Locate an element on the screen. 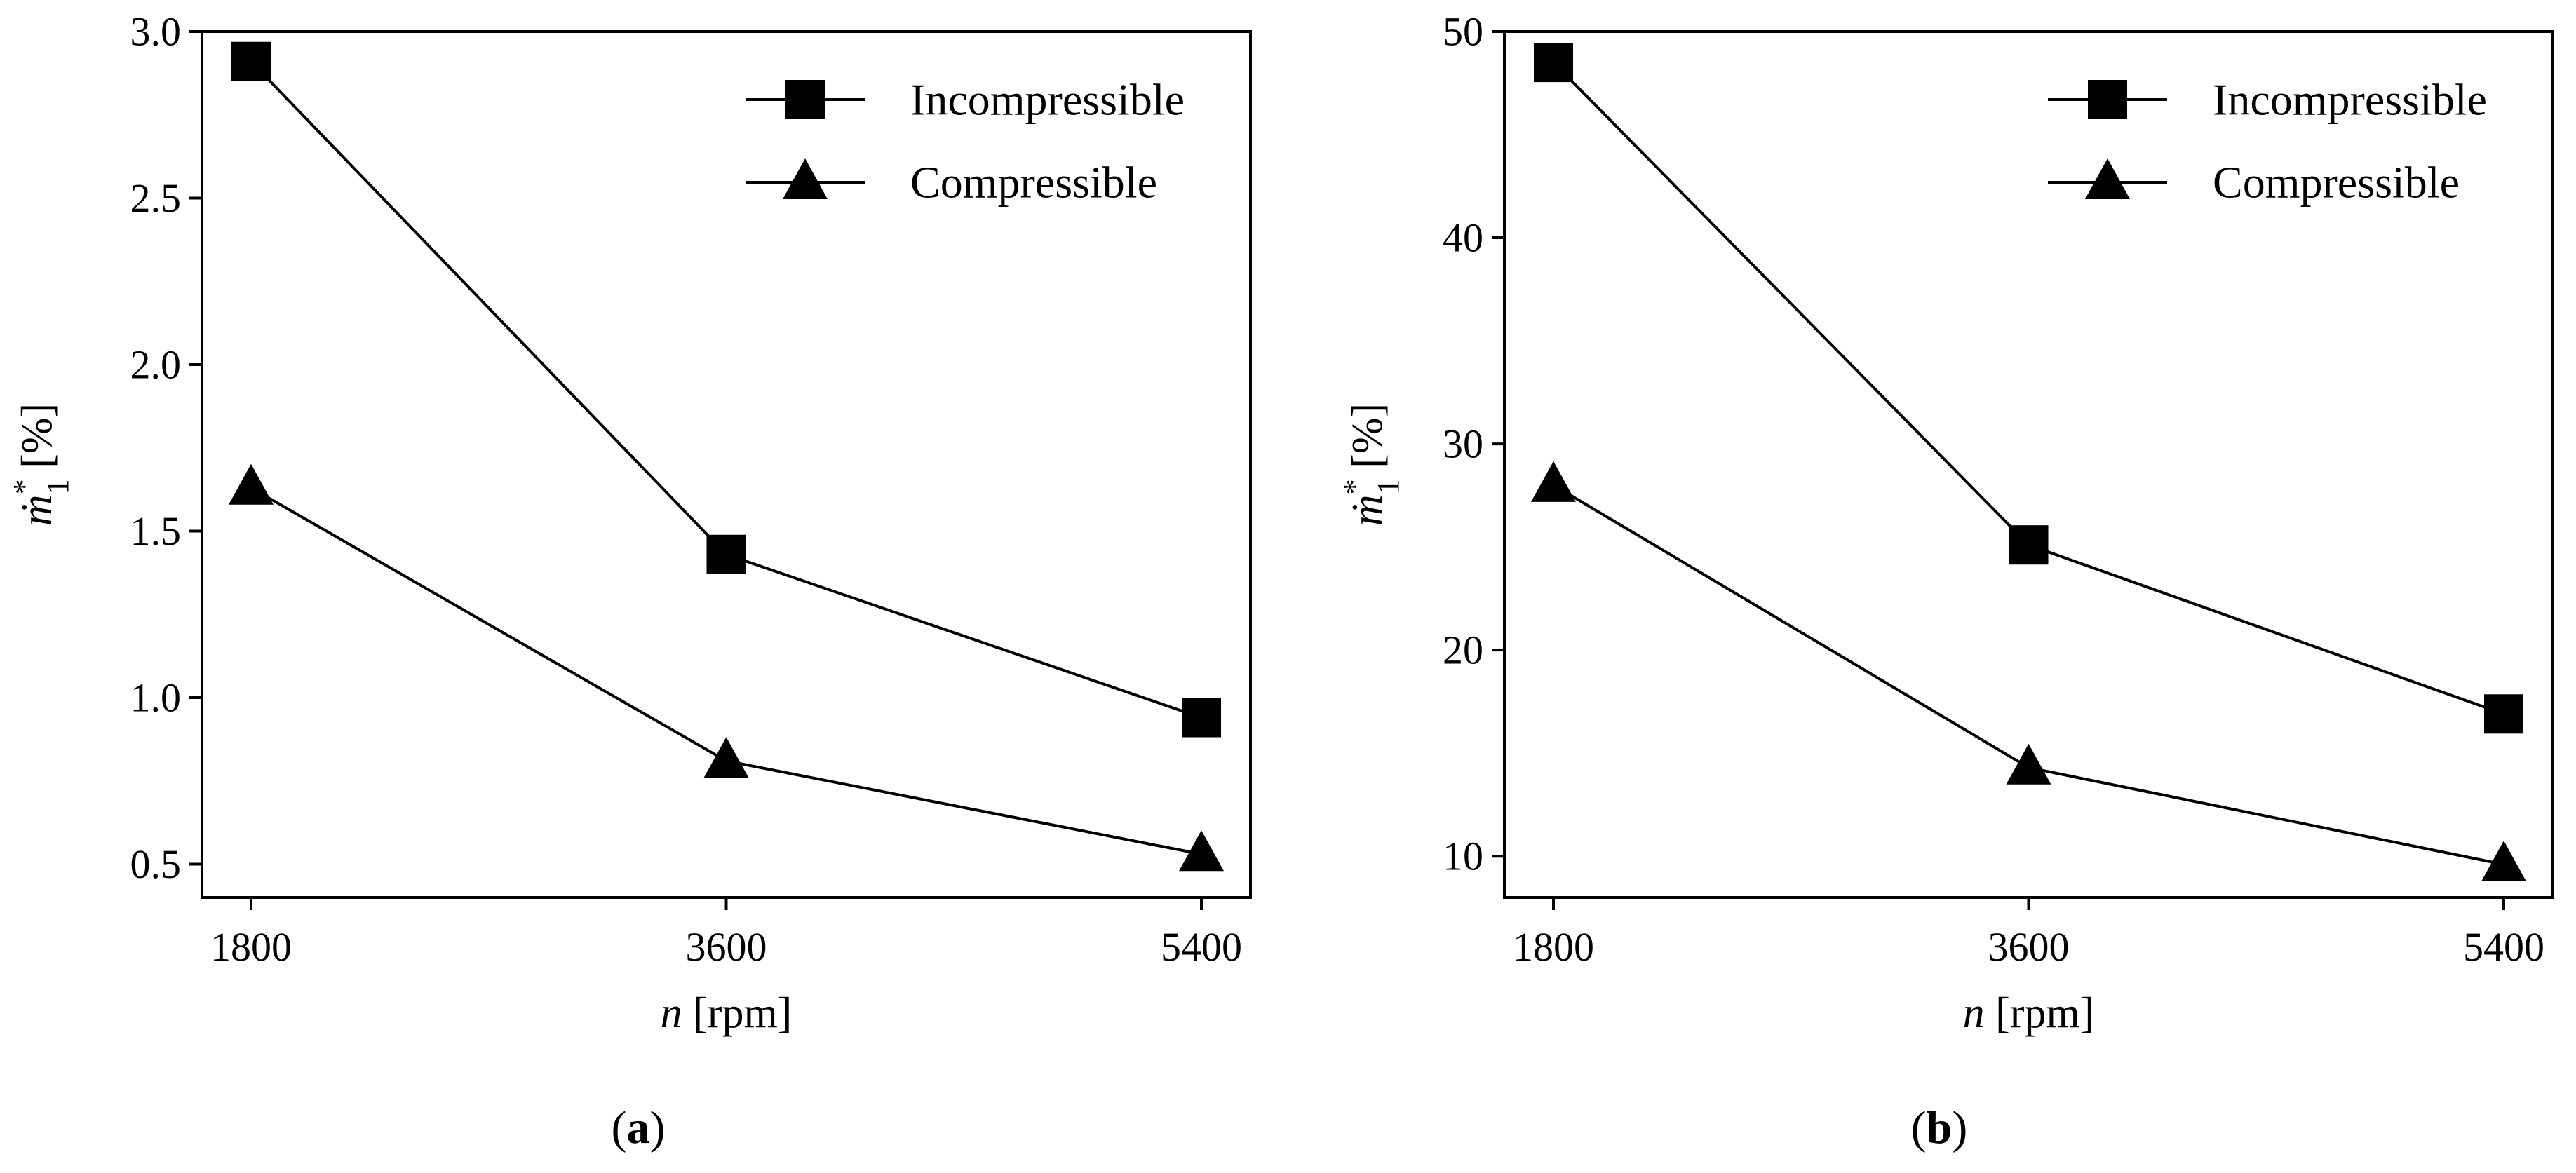 Image resolution: width=2576 pixels, height=1173 pixels. panel-label: (b) is located at coordinates (1939, 1127).